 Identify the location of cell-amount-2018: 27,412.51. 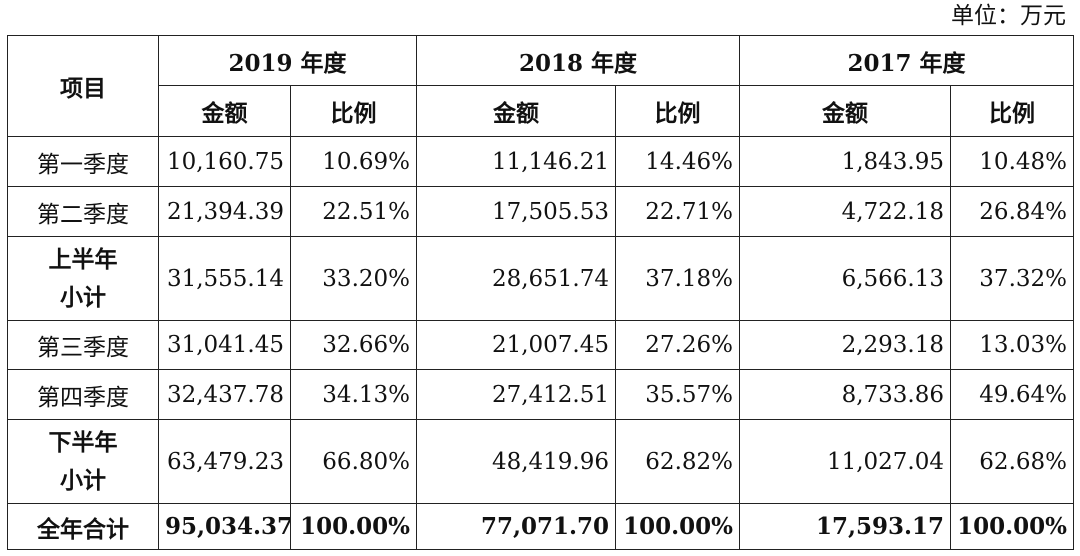
(516, 394).